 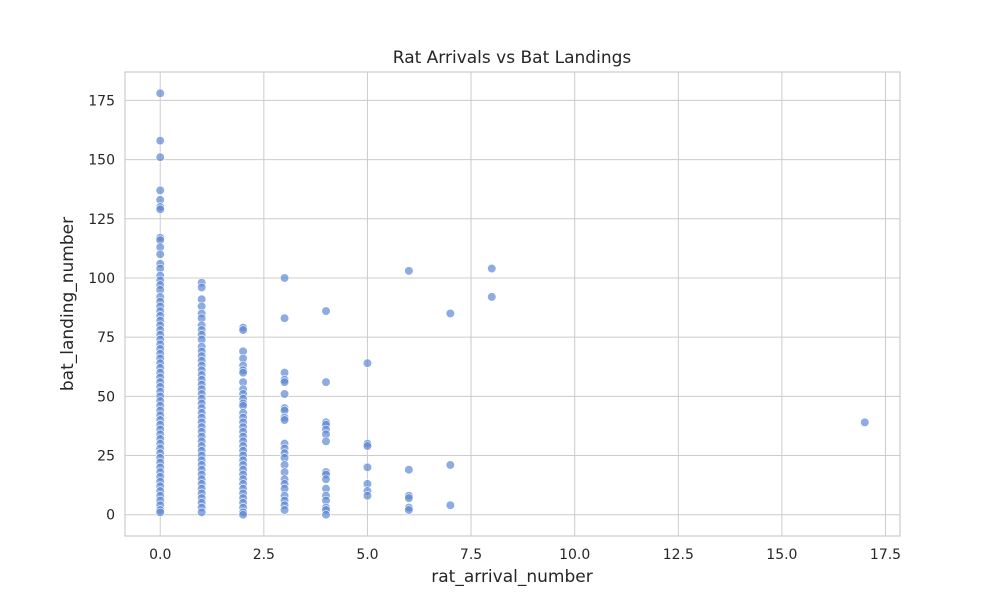 I want to click on y-tick-label: 25, so click(x=106, y=457).